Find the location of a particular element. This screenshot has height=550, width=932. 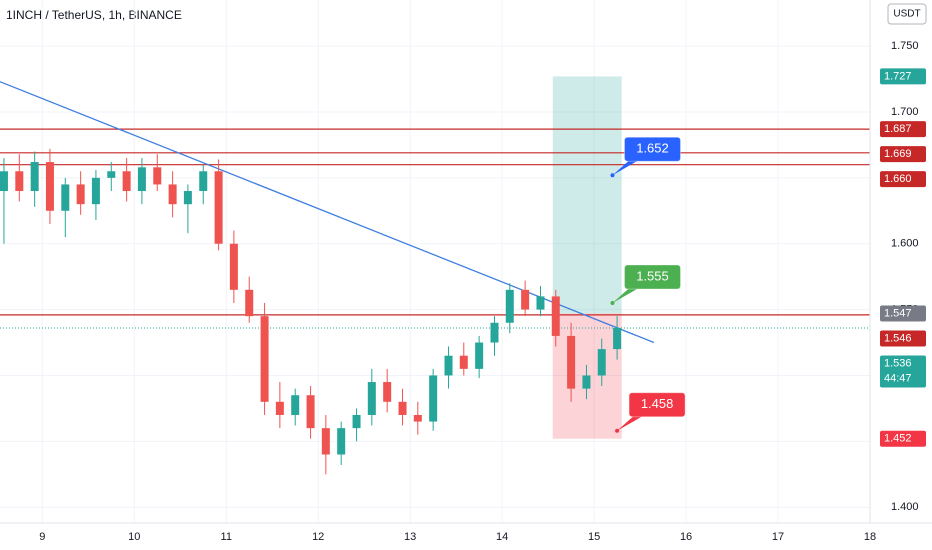

x-tick-label: 18 is located at coordinates (870, 537).